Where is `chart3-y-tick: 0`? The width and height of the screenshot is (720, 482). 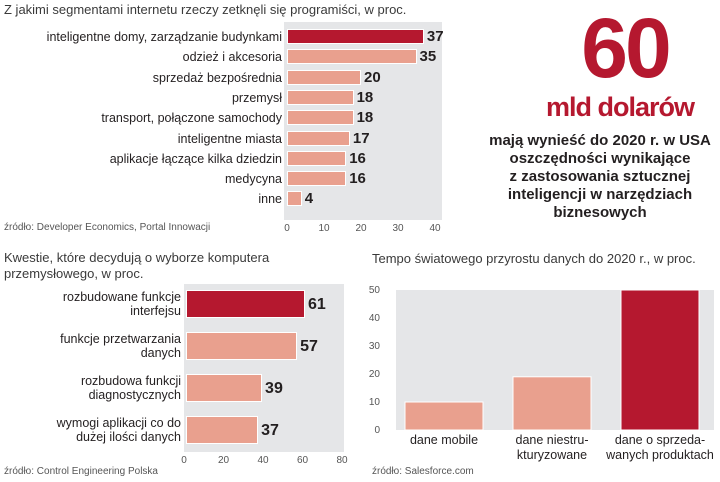 chart3-y-tick: 0 is located at coordinates (377, 430).